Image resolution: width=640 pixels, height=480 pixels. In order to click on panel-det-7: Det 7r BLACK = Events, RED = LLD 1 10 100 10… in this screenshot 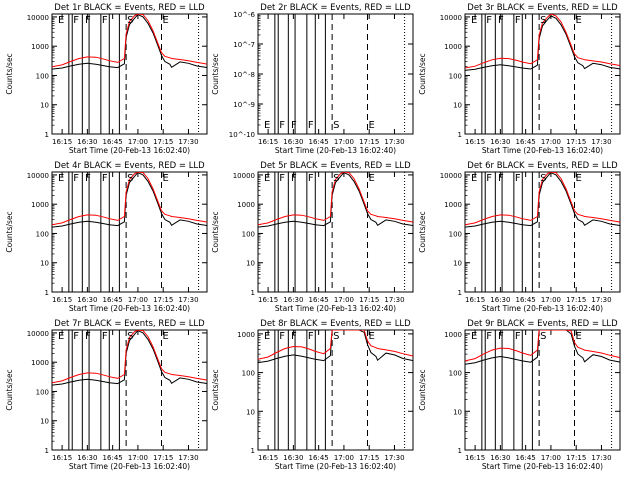, I will do `click(106, 395)`.